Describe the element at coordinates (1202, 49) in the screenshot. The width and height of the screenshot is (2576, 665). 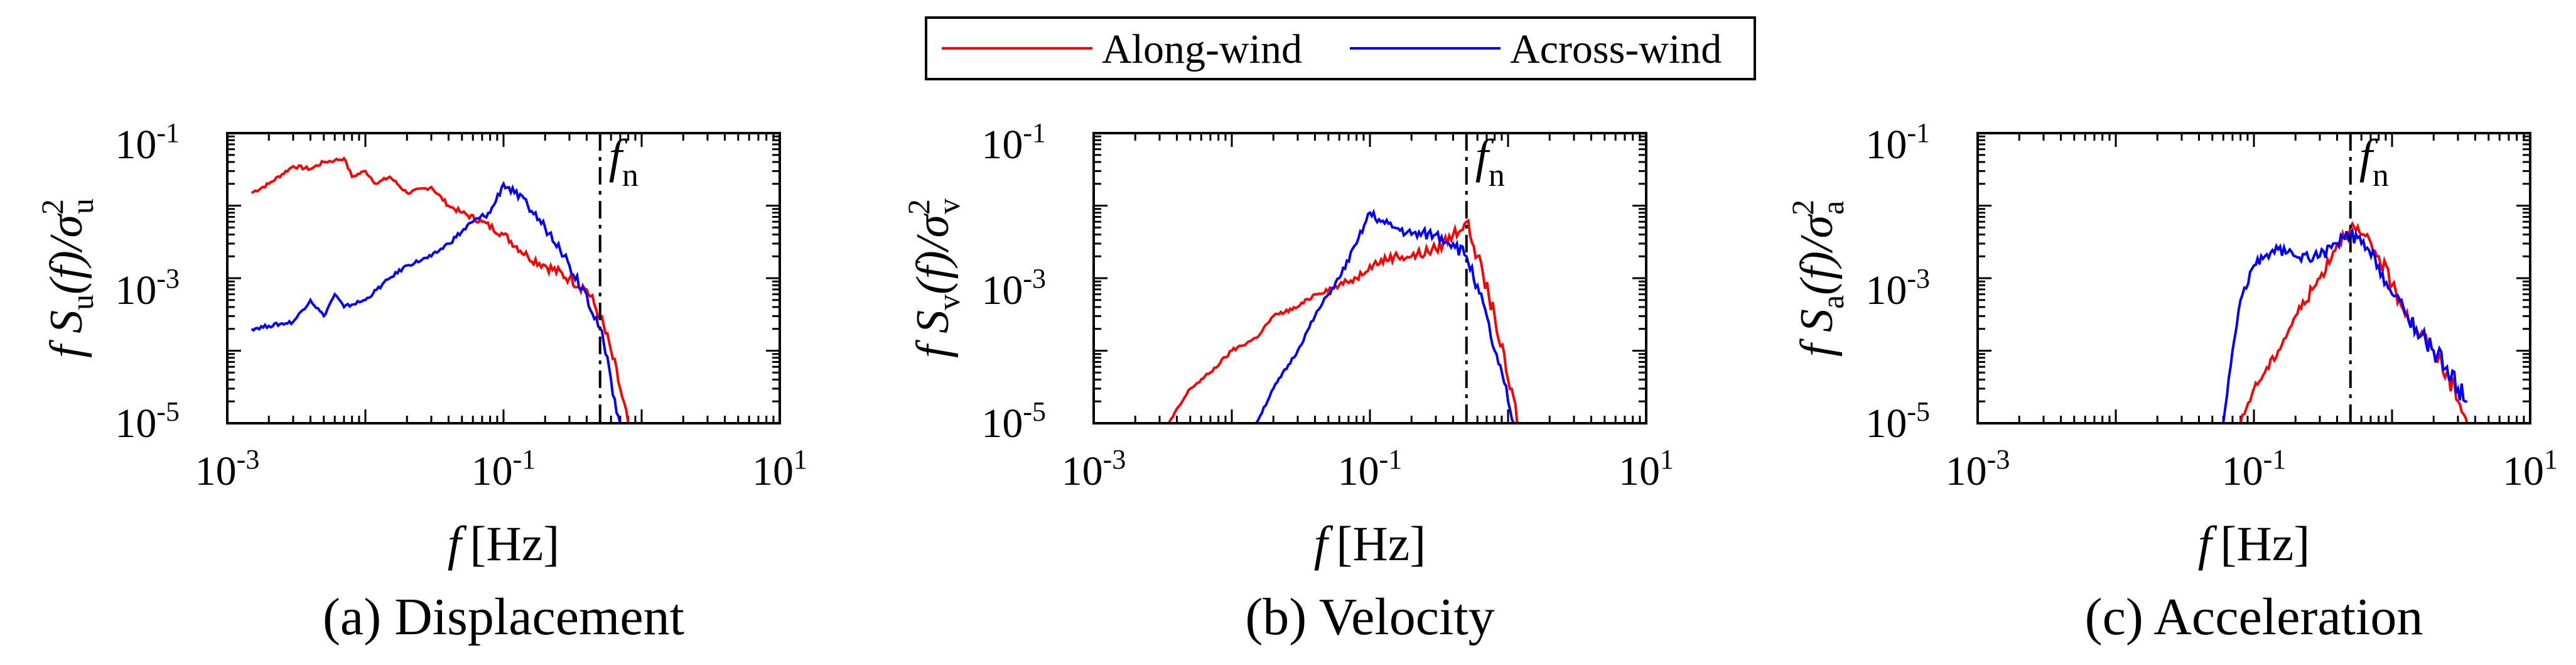
I see `legend-label-along: Along-wind` at that location.